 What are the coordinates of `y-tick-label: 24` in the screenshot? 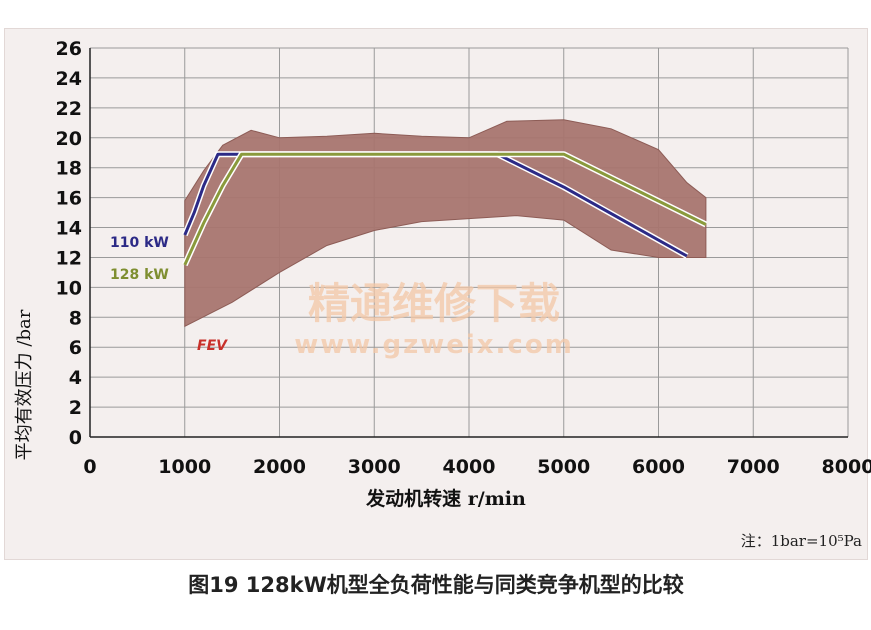 It's located at (69, 79).